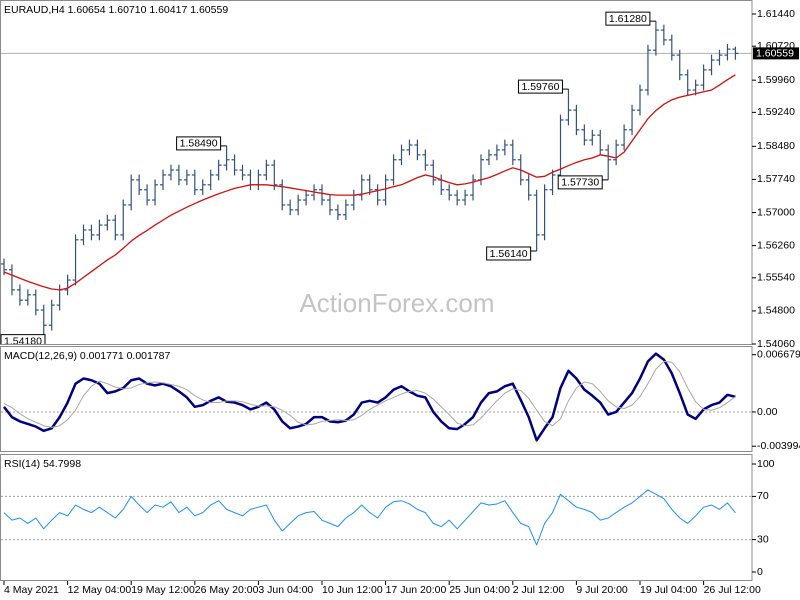  What do you see at coordinates (776, 80) in the screenshot?
I see `y-tick-label: 1.59960` at bounding box center [776, 80].